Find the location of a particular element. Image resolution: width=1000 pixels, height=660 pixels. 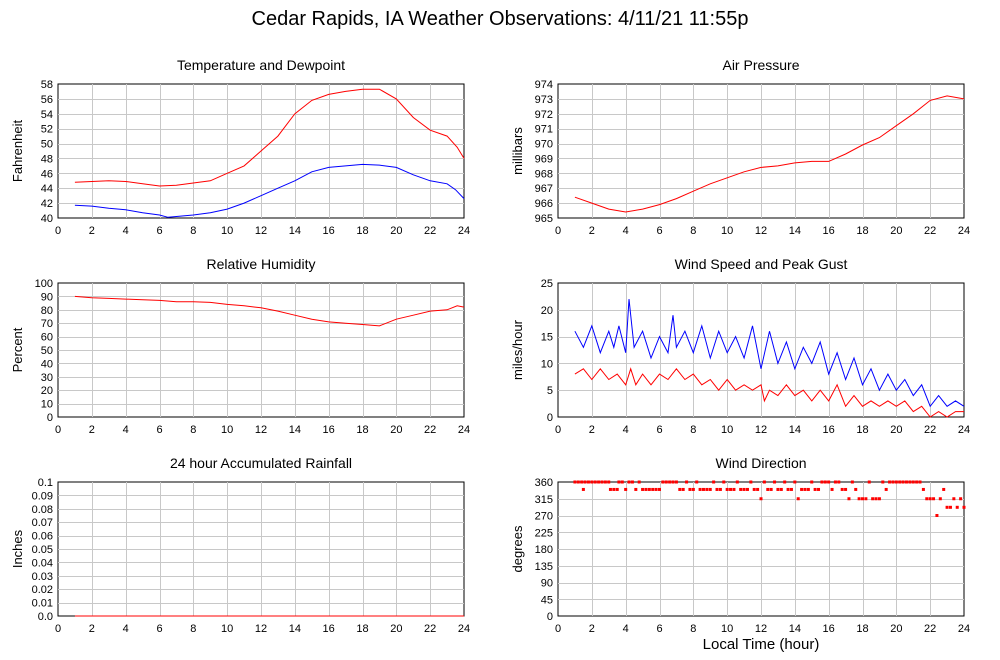

y-tick-label: 70 is located at coordinates (47, 324).